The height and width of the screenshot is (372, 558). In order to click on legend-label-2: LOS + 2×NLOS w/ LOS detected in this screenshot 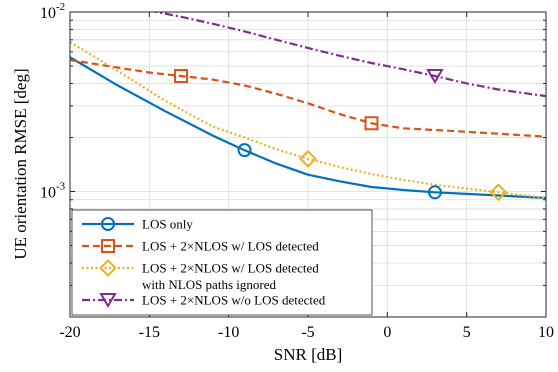, I will do `click(230, 246)`.